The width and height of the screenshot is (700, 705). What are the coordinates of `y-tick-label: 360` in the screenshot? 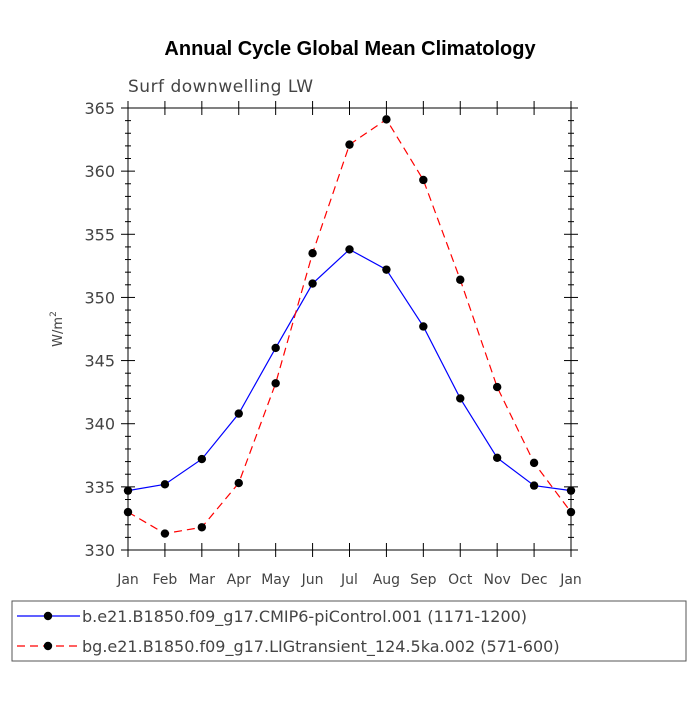 It's located at (99, 171).